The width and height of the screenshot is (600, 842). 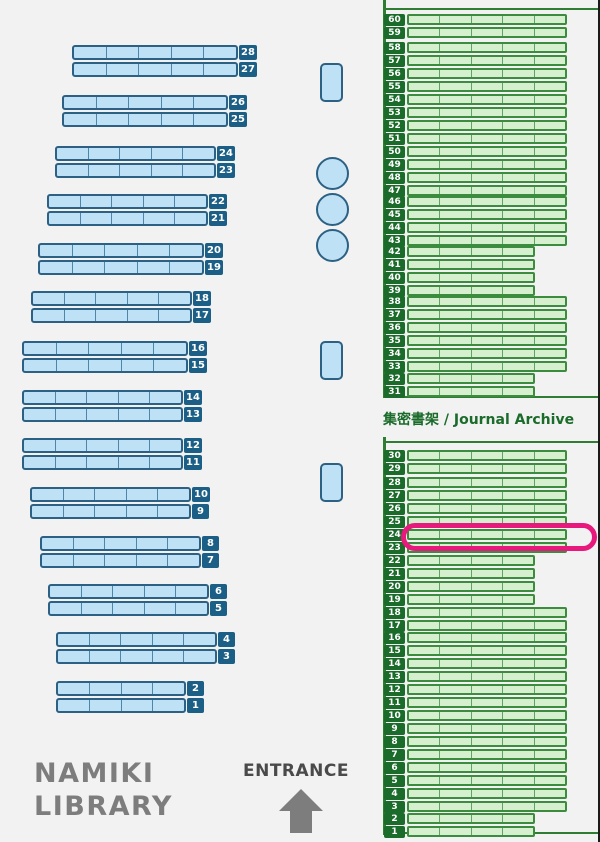 I want to click on shelf-number-tag: 28, so click(x=248, y=52).